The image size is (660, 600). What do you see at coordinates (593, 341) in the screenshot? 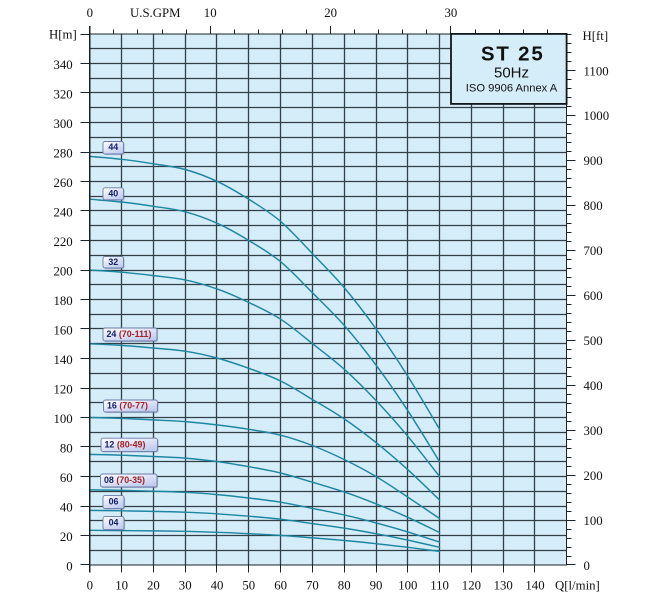
I see `svg-text: 500` at bounding box center [593, 341].